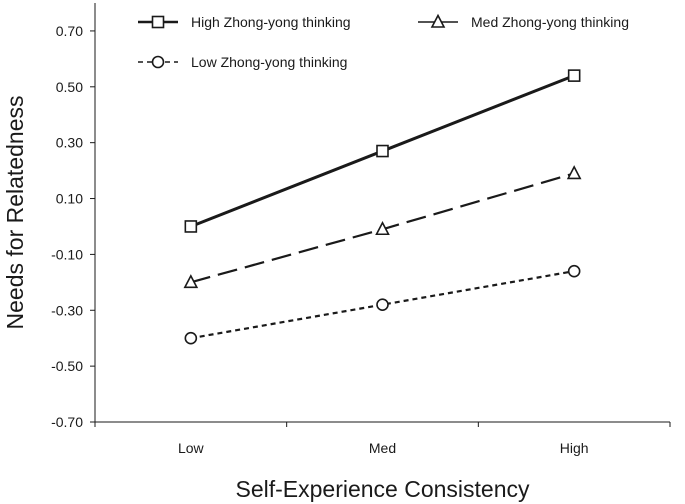 The width and height of the screenshot is (685, 504). I want to click on y-tick-label: 0.30, so click(69, 143).